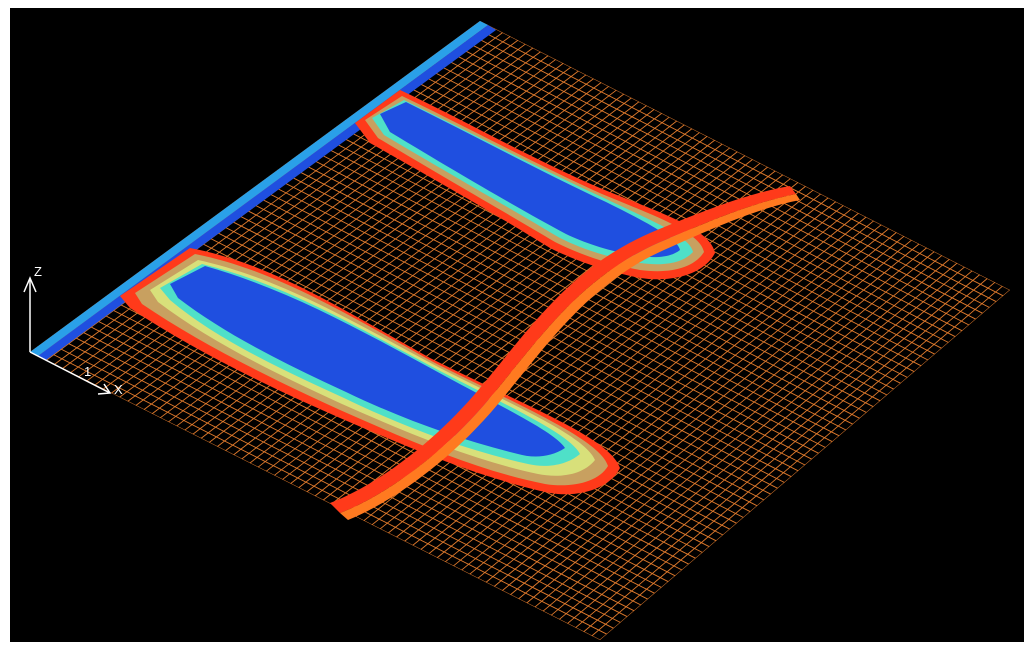 This screenshot has width=1031, height=650. Describe the element at coordinates (38, 271) in the screenshot. I see `z-axis-label: Z` at that location.